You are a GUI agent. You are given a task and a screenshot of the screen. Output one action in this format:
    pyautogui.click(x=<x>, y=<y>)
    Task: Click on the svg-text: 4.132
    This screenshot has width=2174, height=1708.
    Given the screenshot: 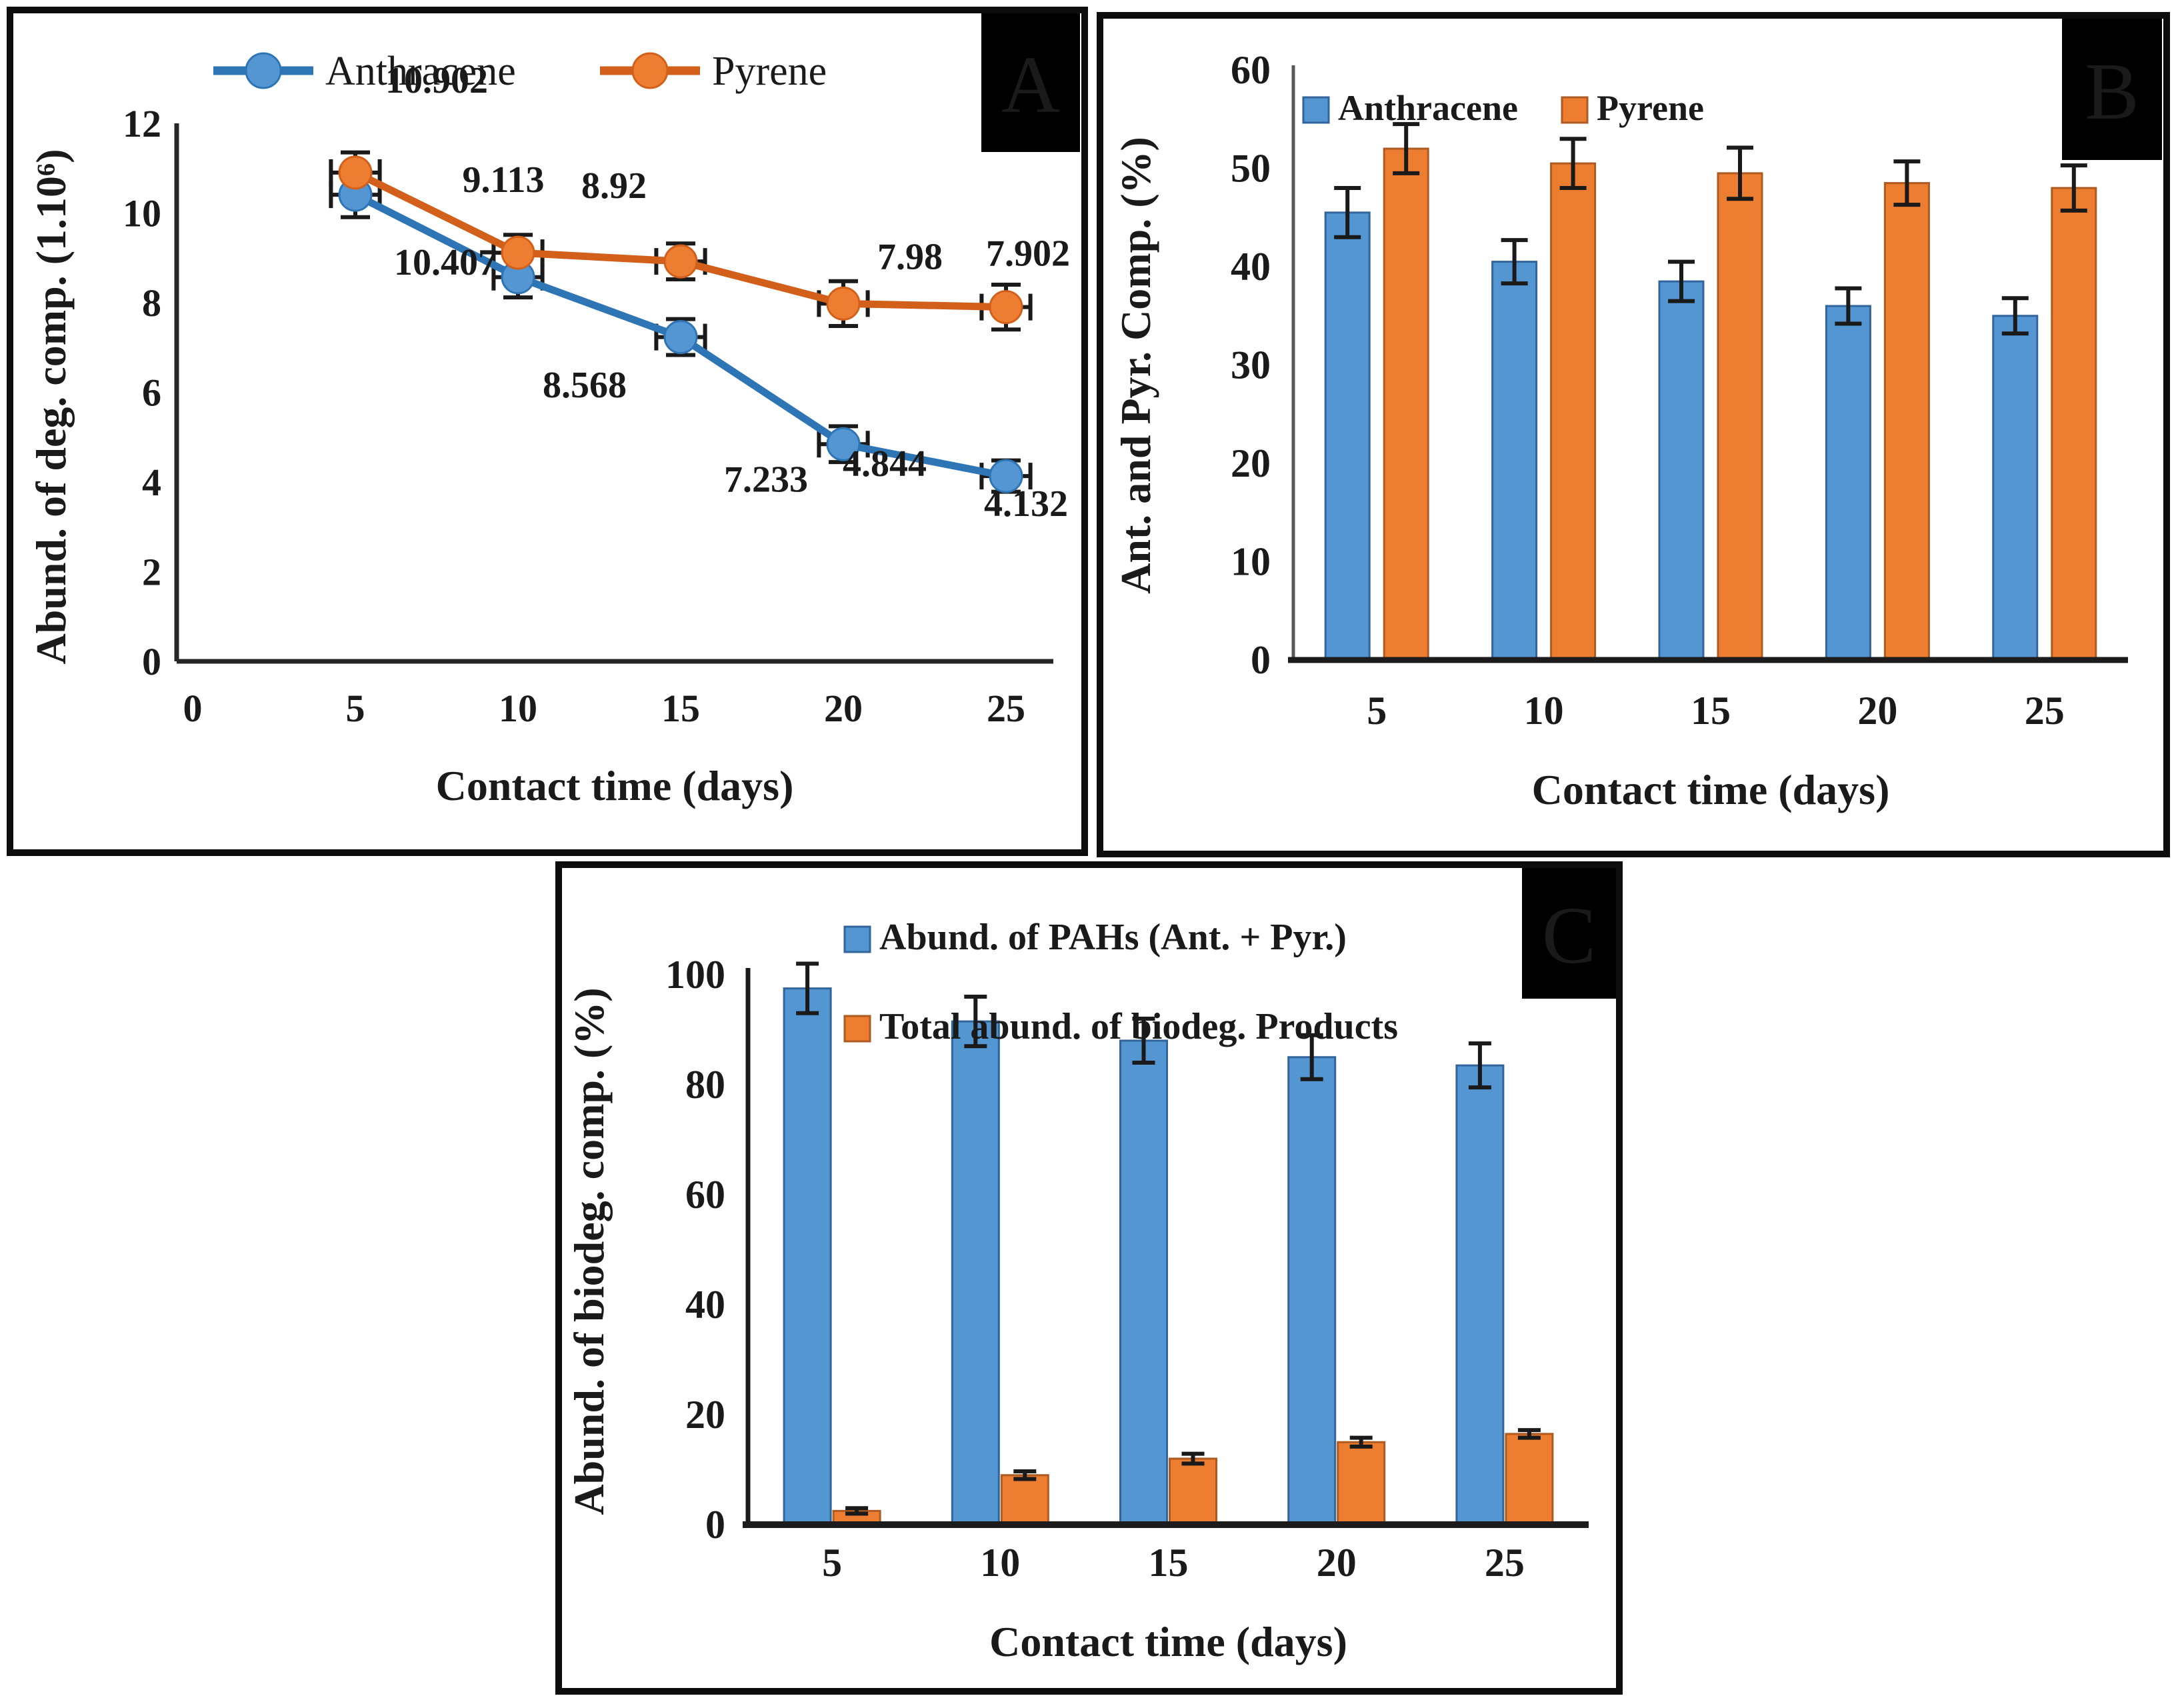 What is the action you would take?
    pyautogui.click(x=1026, y=504)
    